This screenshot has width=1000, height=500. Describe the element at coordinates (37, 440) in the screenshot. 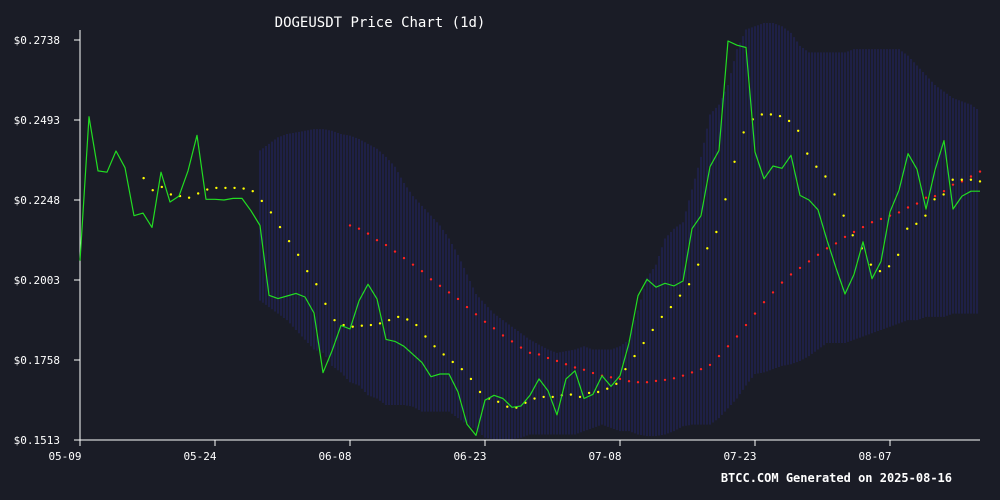

I see `y-tick-label: $0.1513` at that location.